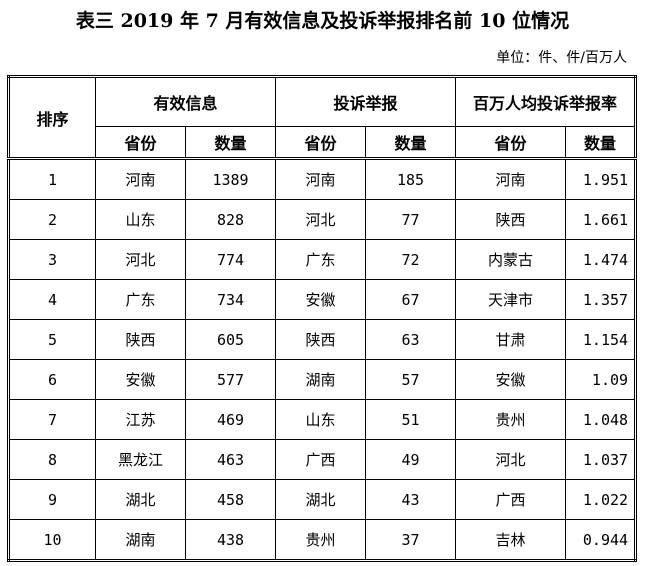 This screenshot has height=566, width=645. What do you see at coordinates (52, 459) in the screenshot?
I see `cell-rank: 8` at bounding box center [52, 459].